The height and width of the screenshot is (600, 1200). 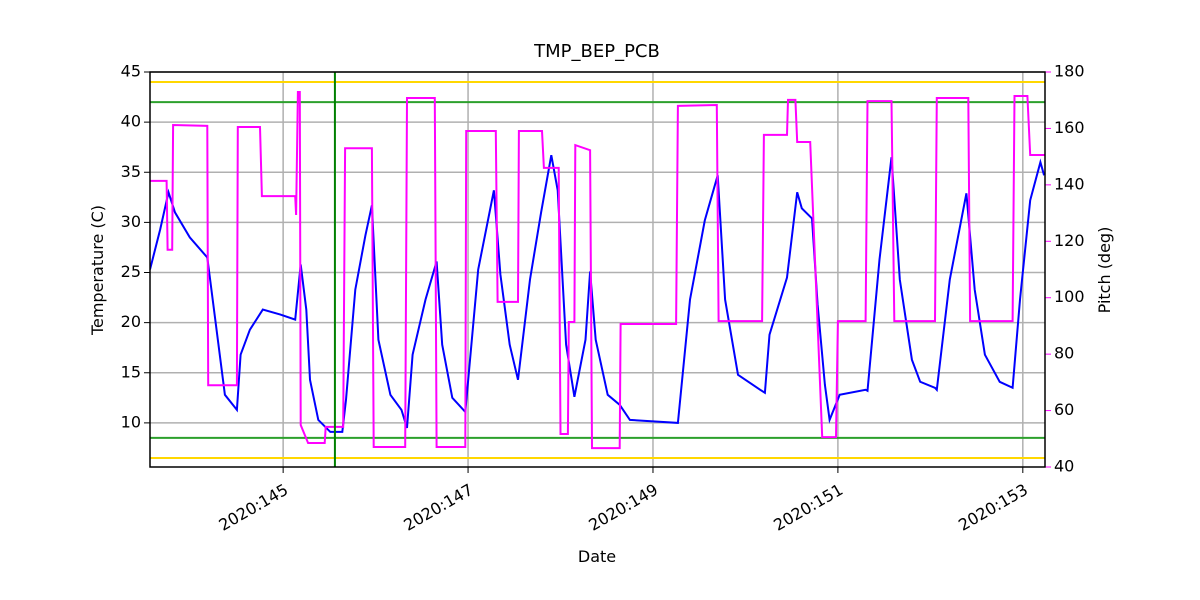 What do you see at coordinates (597, 556) in the screenshot?
I see `x-axis-label: Date` at bounding box center [597, 556].